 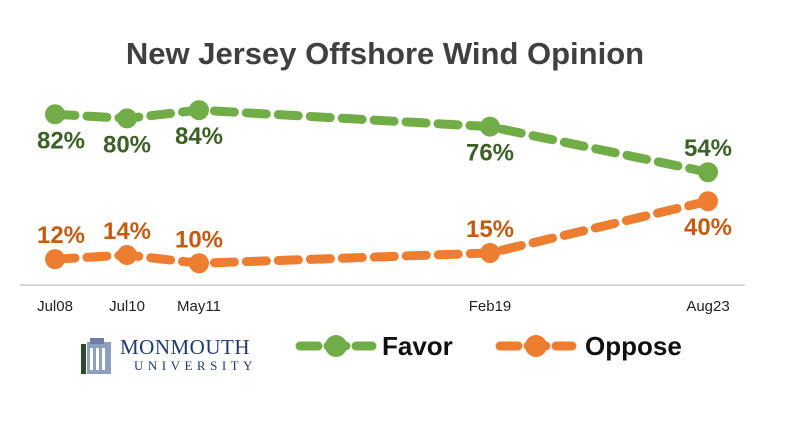 I want to click on data-label: 84%, so click(x=199, y=136).